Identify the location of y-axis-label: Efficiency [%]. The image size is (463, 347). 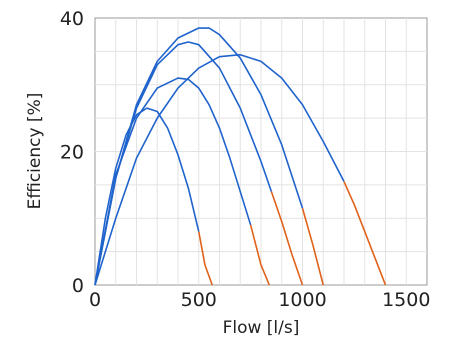
(35, 151).